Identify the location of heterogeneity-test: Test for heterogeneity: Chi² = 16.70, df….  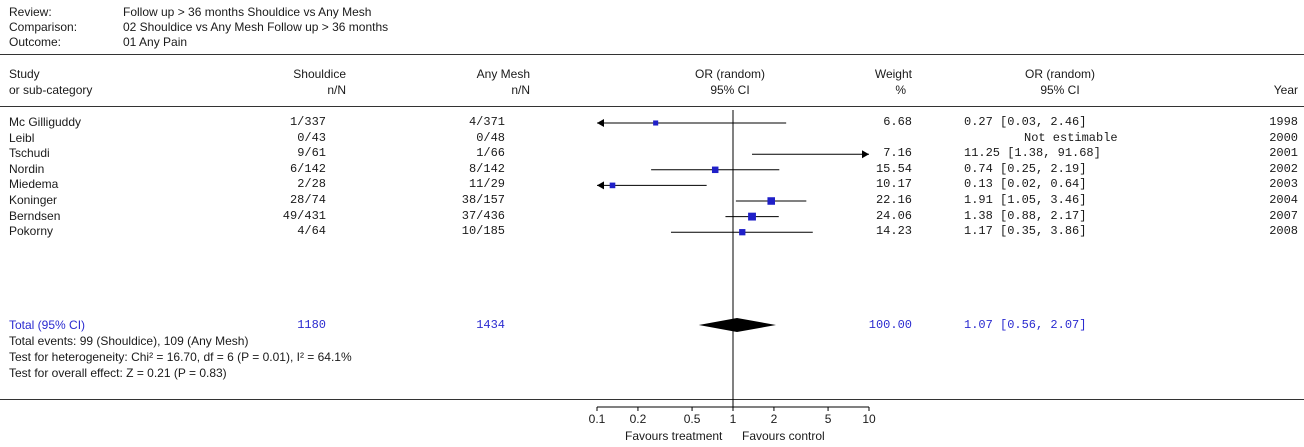
(180, 357).